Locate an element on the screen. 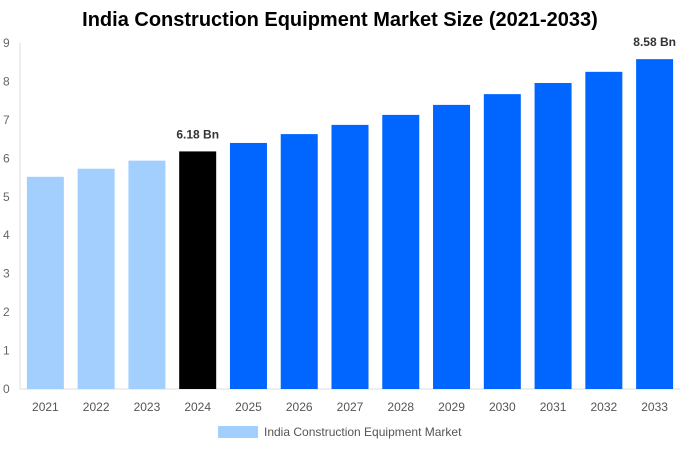 The height and width of the screenshot is (450, 680). bar-2022 is located at coordinates (96, 278).